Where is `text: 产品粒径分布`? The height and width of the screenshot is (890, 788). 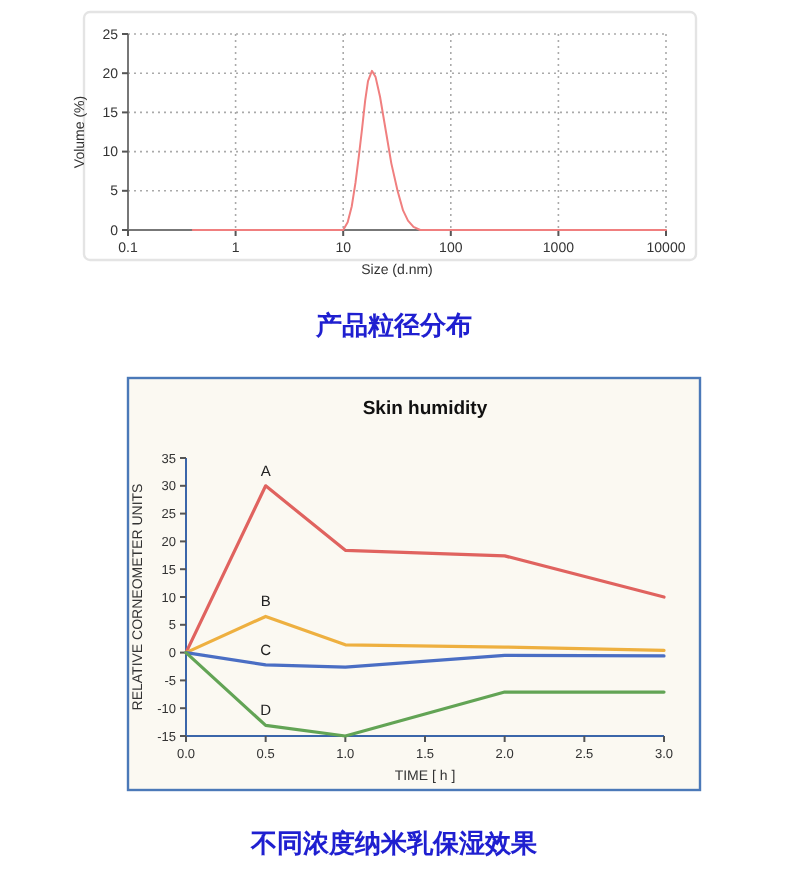 text: 产品粒径分布 is located at coordinates (393, 325).